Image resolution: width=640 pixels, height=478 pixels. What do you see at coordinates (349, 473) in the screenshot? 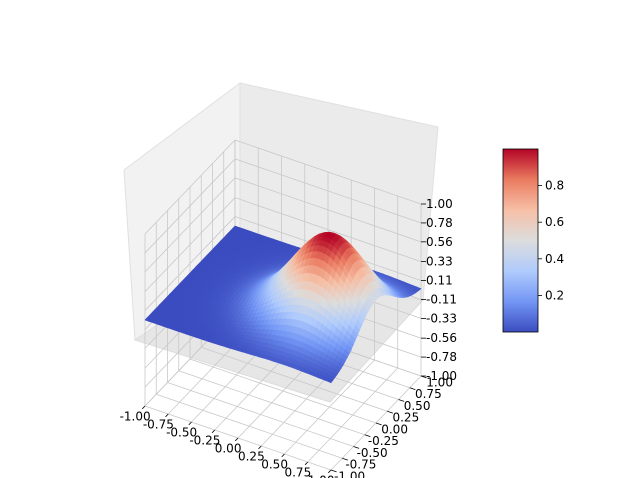
I see `y-tick-label: -1.00` at bounding box center [349, 473].